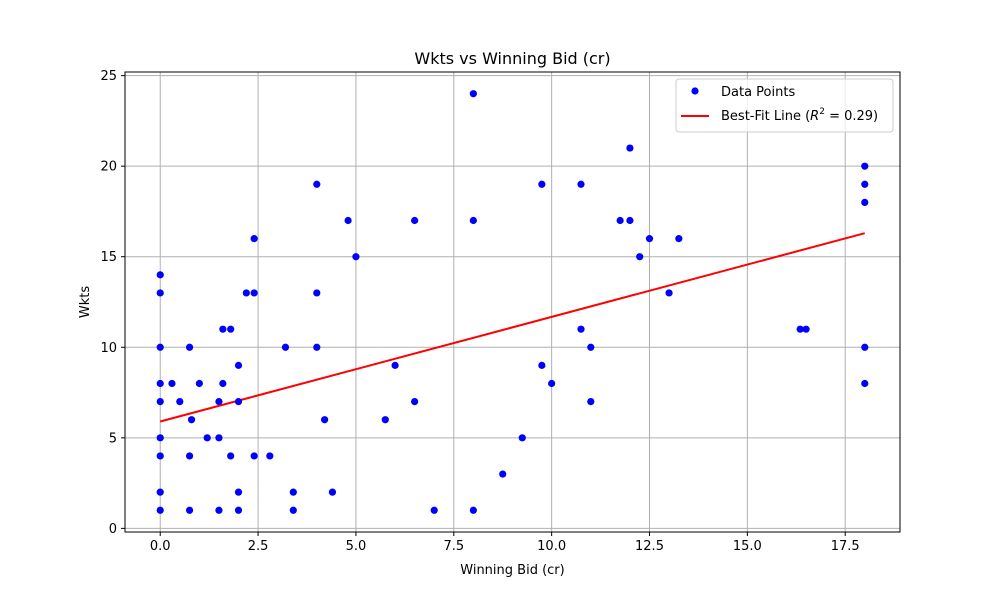  What do you see at coordinates (108, 76) in the screenshot?
I see `y-tick-label: 25` at bounding box center [108, 76].